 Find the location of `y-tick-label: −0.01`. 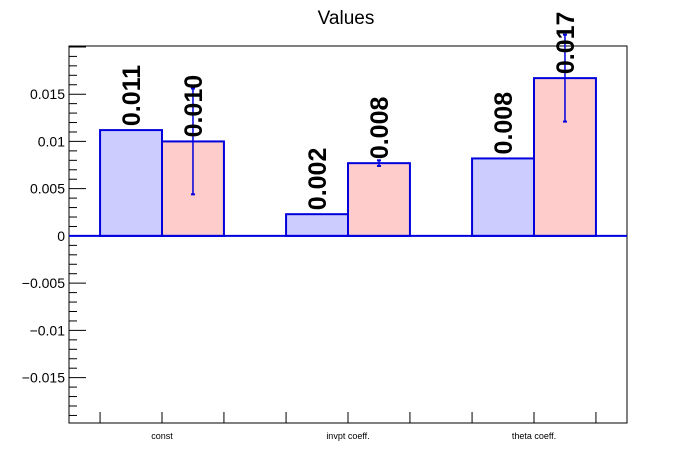

y-tick-label: −0.01 is located at coordinates (48, 330).